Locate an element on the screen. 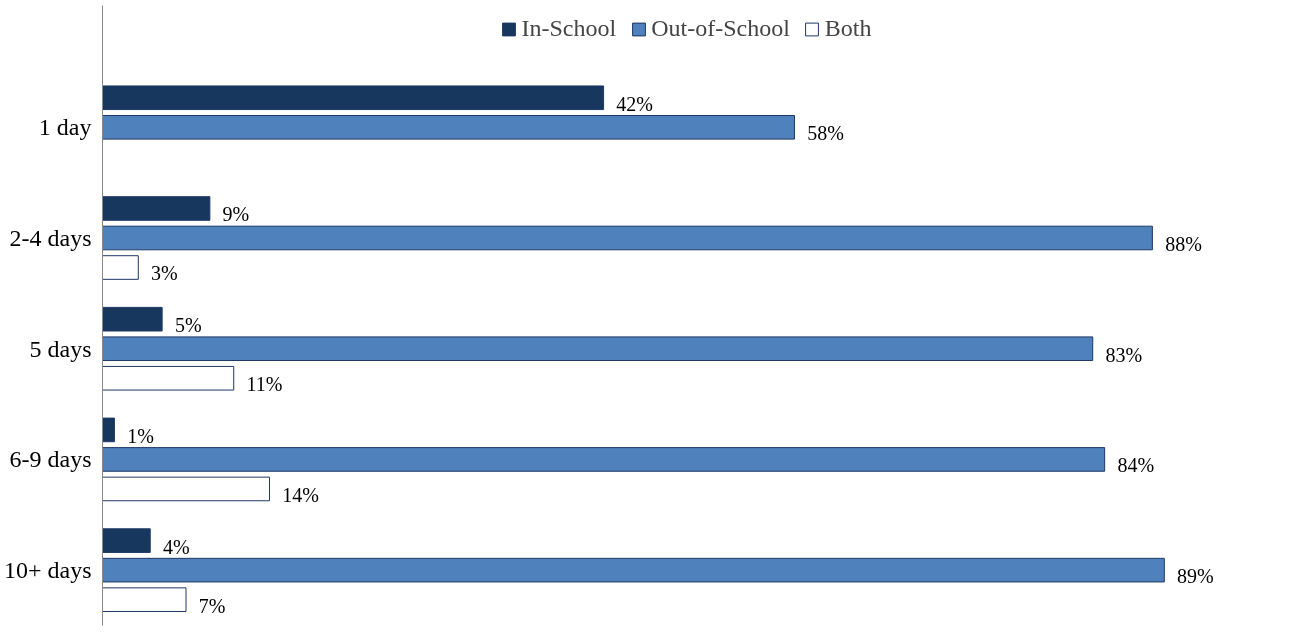 The image size is (1311, 641). y-tick-label: 6-9 days is located at coordinates (50, 459).